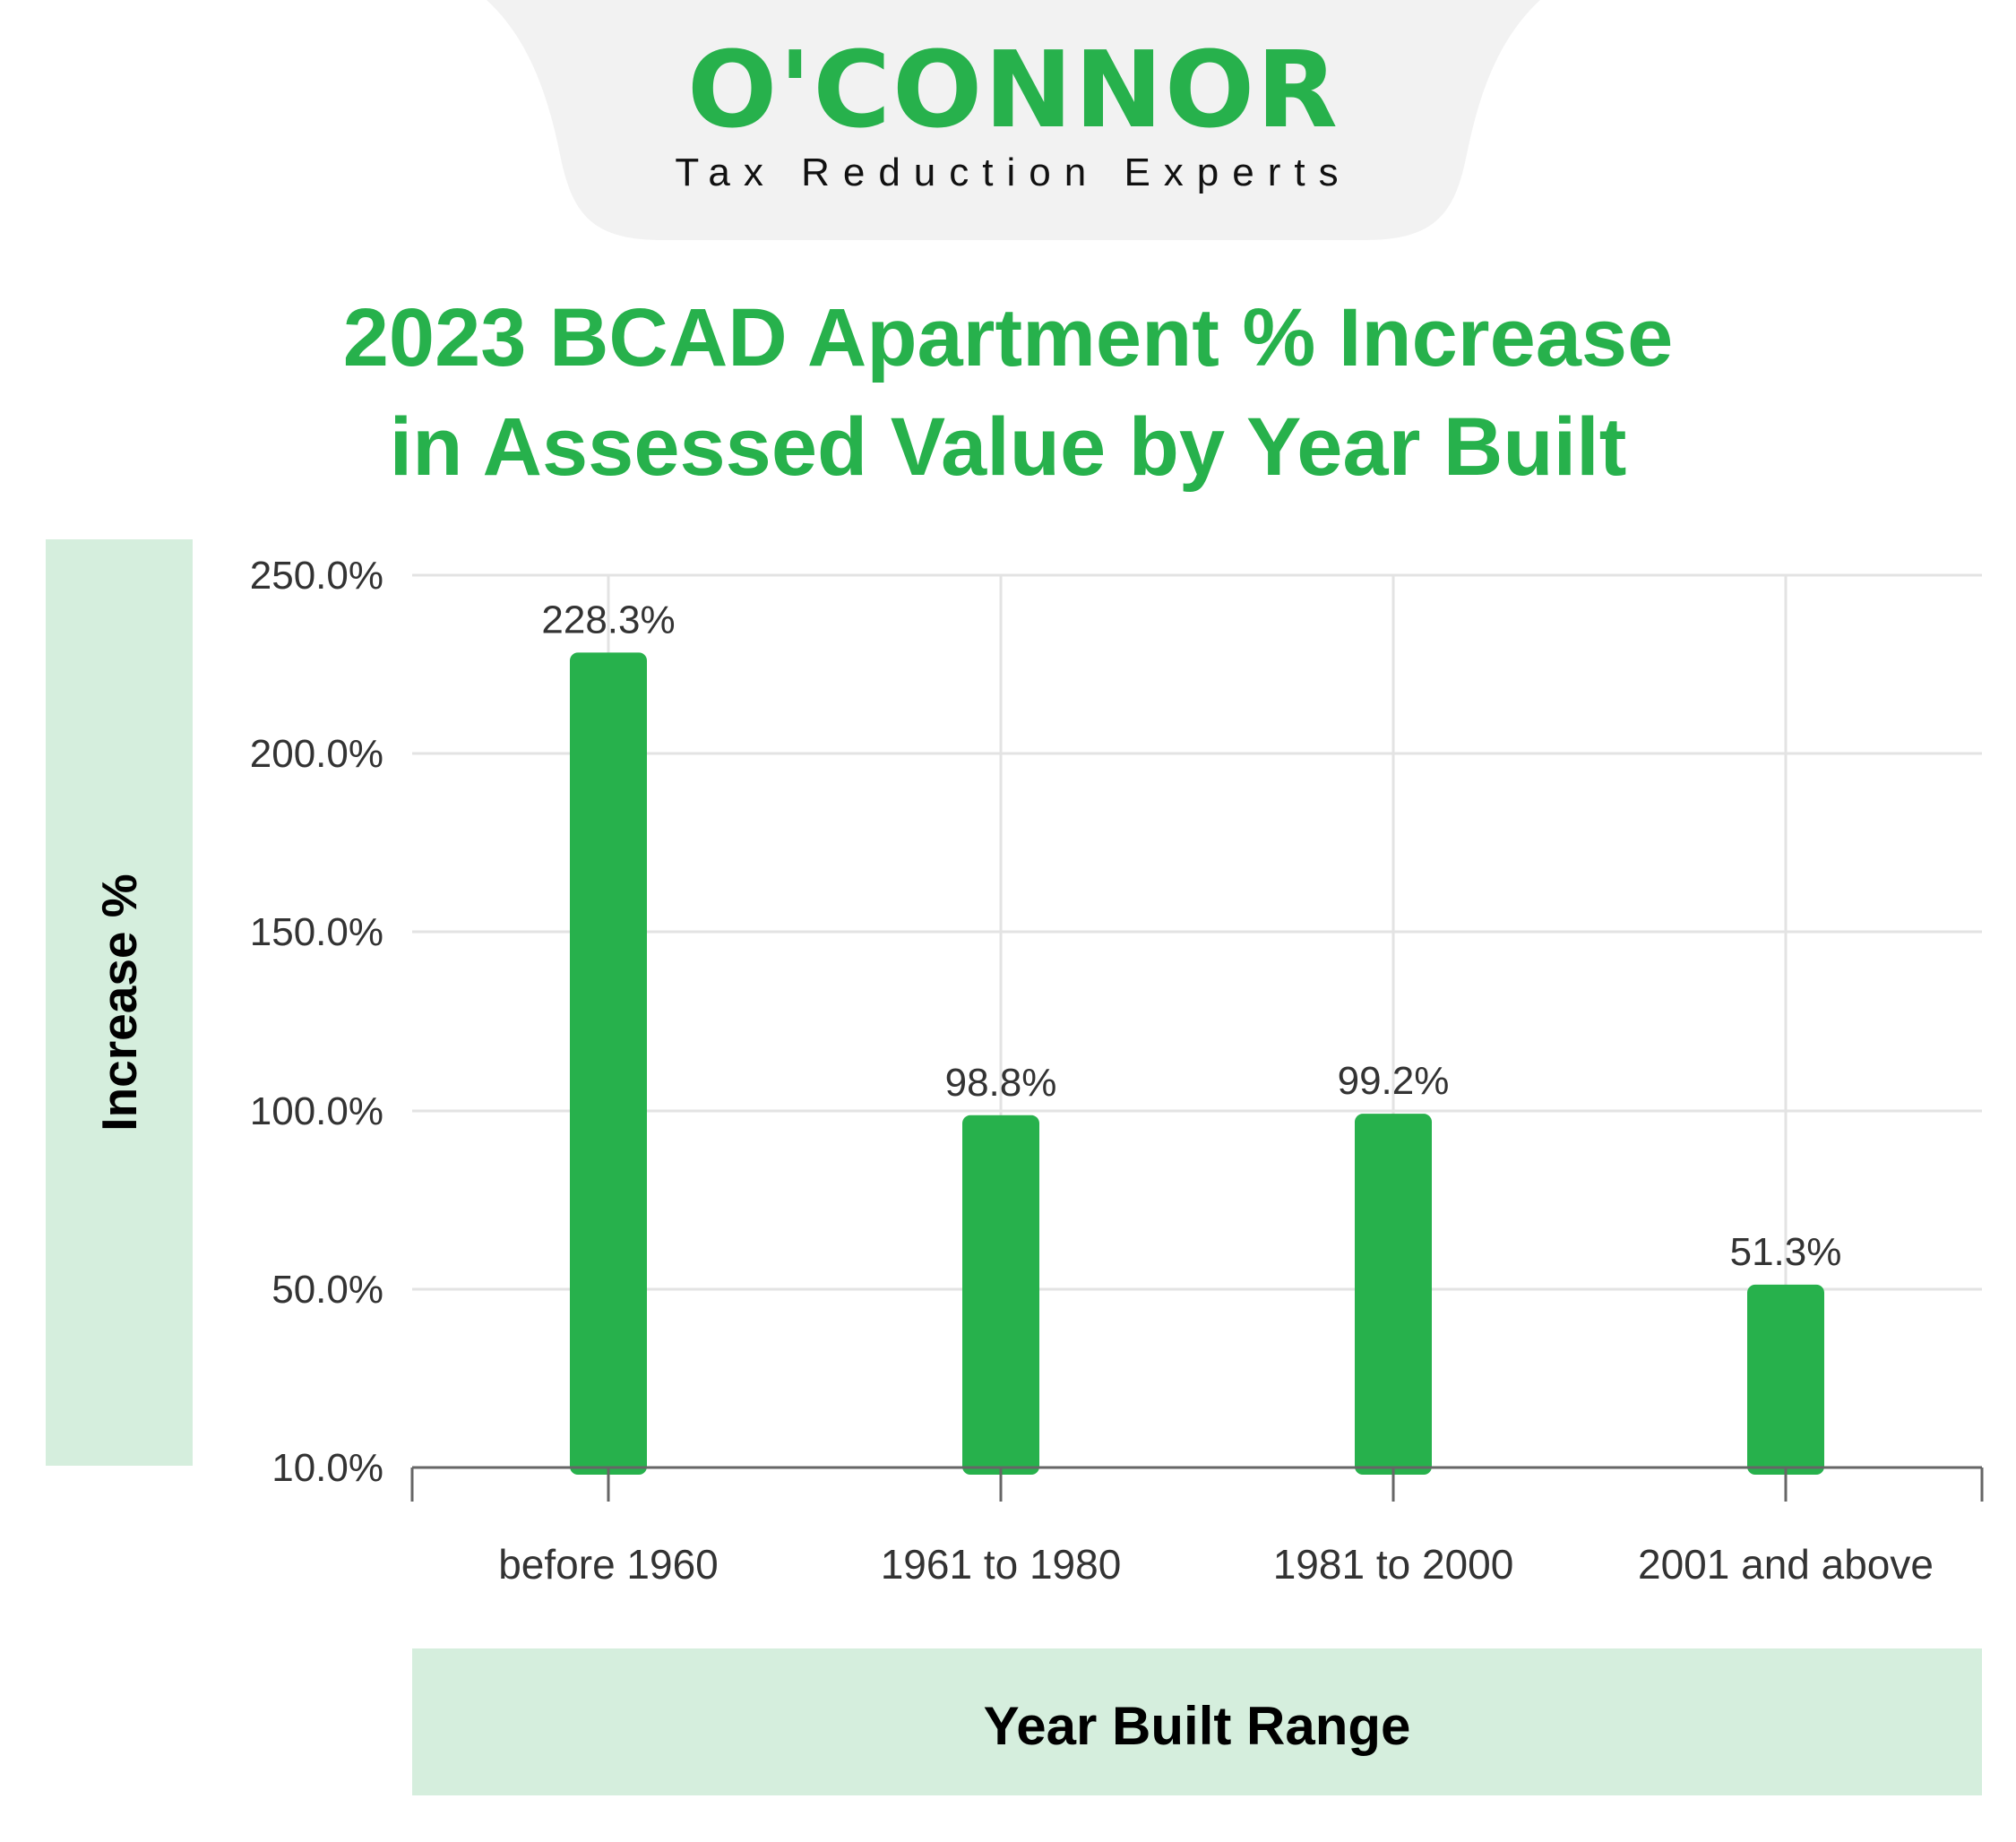 This screenshot has width=2016, height=1842. I want to click on y-tick-label: 50.0%, so click(327, 1290).